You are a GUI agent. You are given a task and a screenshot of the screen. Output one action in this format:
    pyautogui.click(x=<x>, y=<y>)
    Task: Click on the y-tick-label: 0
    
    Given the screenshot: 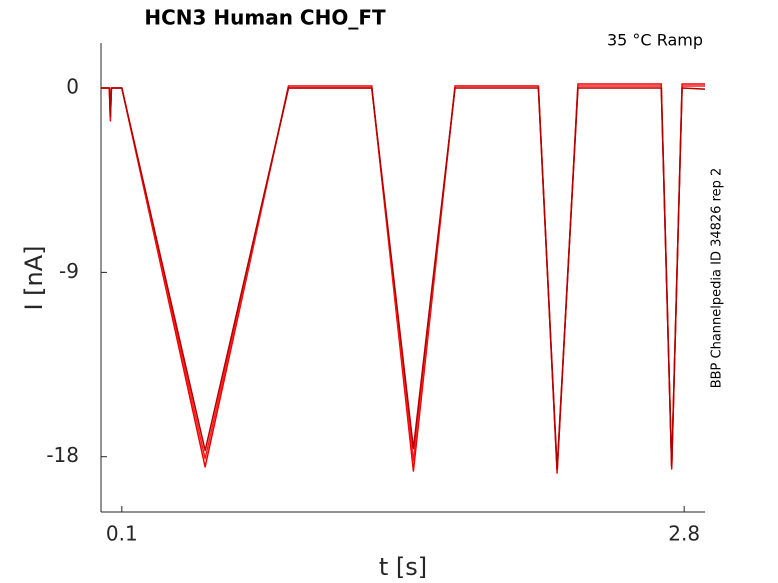 What is the action you would take?
    pyautogui.click(x=72, y=87)
    